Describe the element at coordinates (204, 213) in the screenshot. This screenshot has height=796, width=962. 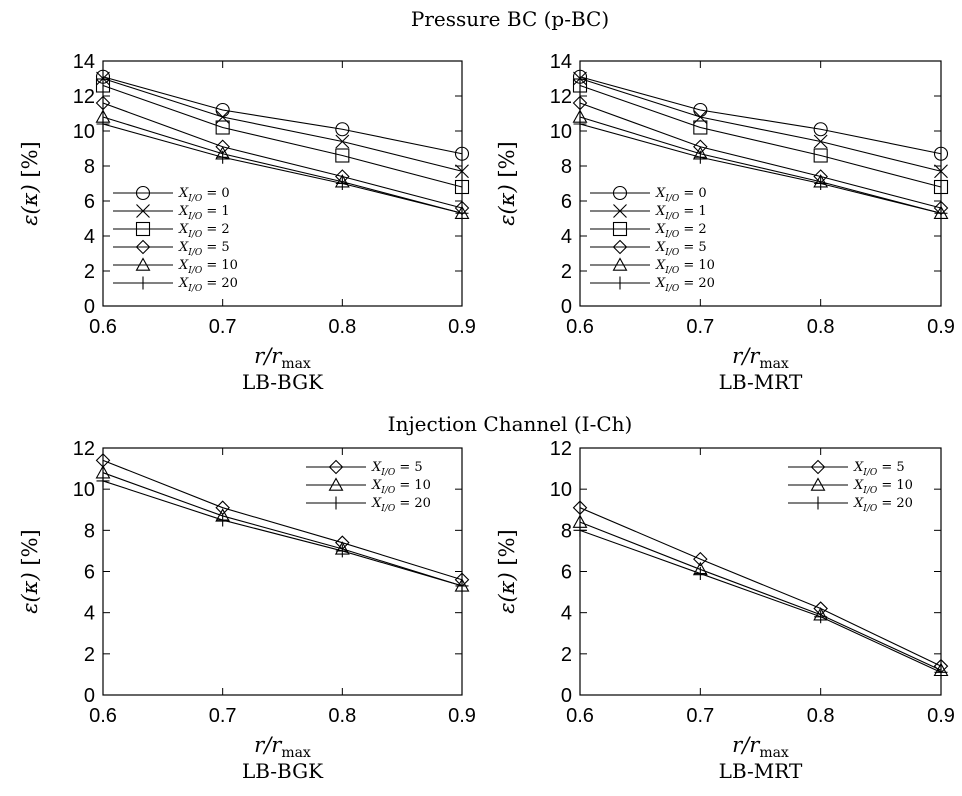
I see `legend-label: XI/O = 1` at that location.